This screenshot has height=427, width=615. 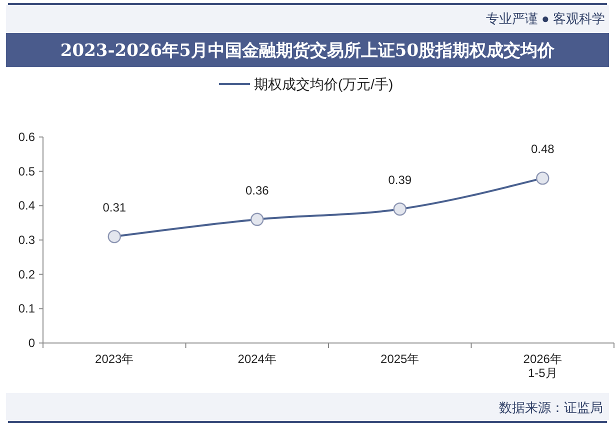 I want to click on x-tick-label: 2026年 1-5月, so click(x=542, y=366).